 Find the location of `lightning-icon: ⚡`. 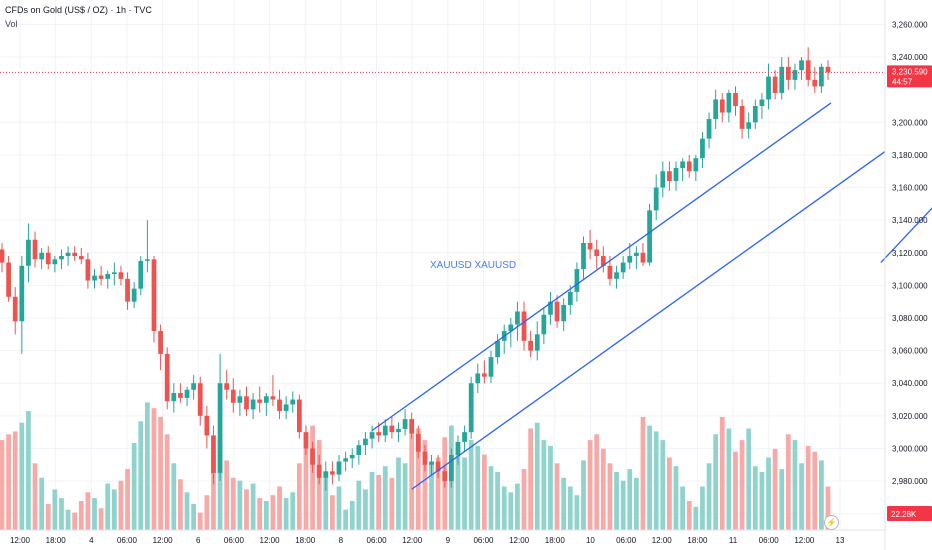

lightning-icon: ⚡ is located at coordinates (831, 522).